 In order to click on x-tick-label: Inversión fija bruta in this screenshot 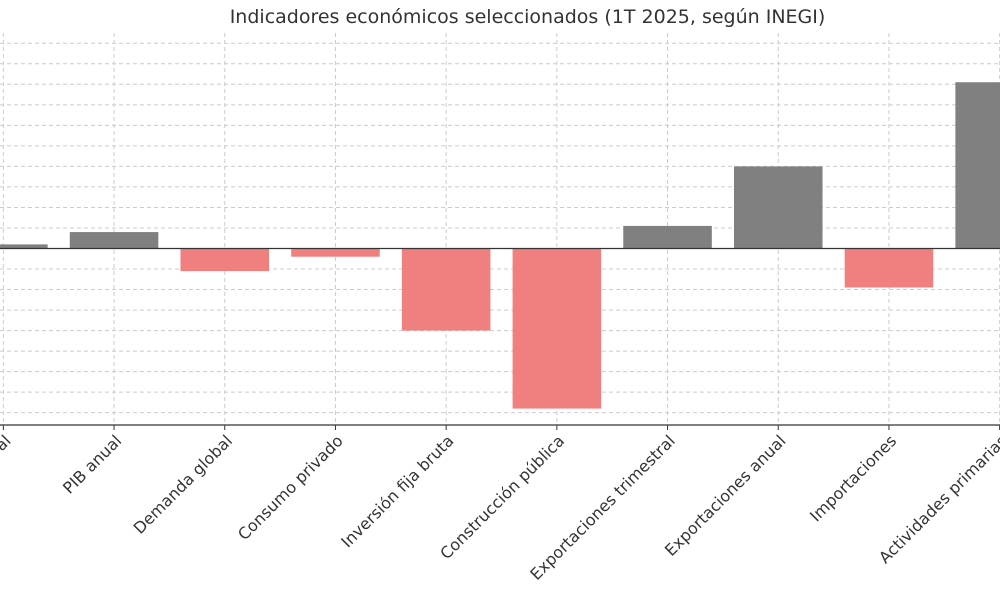, I will do `click(397, 491)`.